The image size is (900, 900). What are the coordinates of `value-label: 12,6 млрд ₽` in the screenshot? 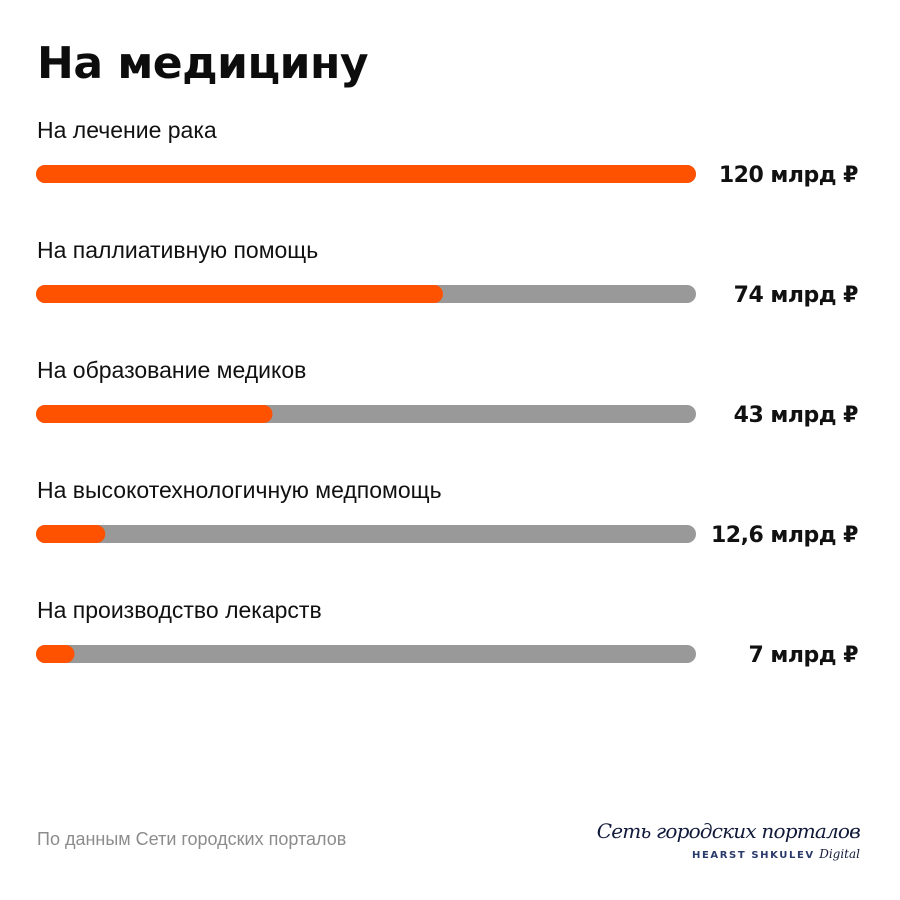 It's located at (784, 535).